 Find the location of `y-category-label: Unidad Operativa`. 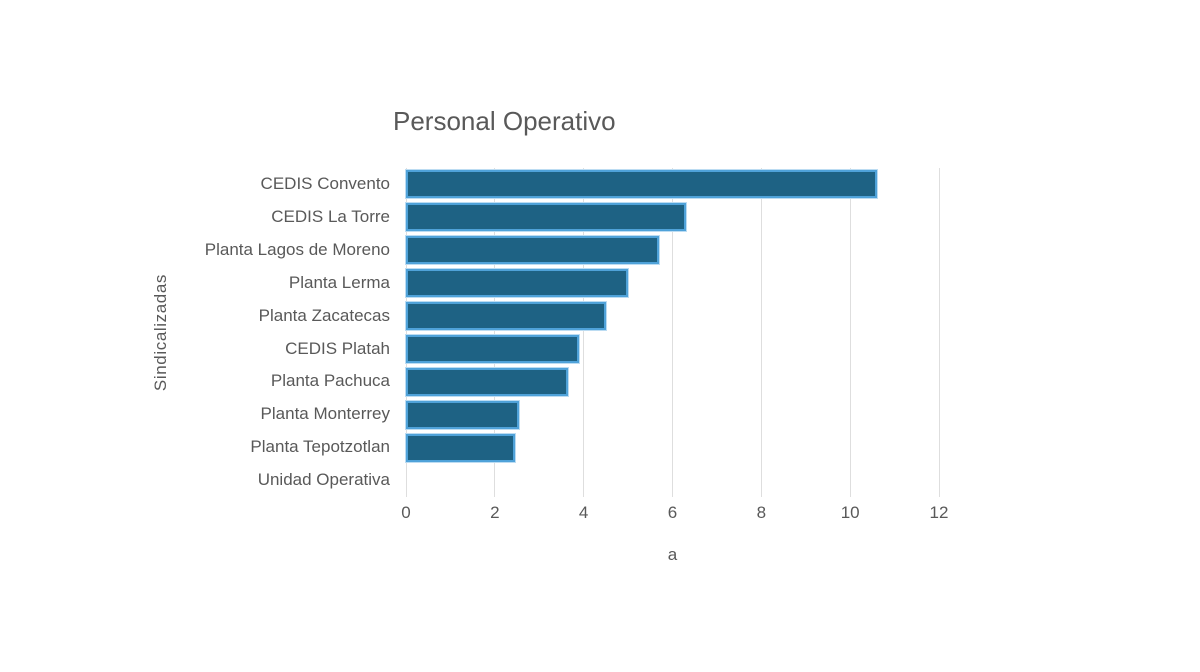

y-category-label: Unidad Operativa is located at coordinates (323, 480).